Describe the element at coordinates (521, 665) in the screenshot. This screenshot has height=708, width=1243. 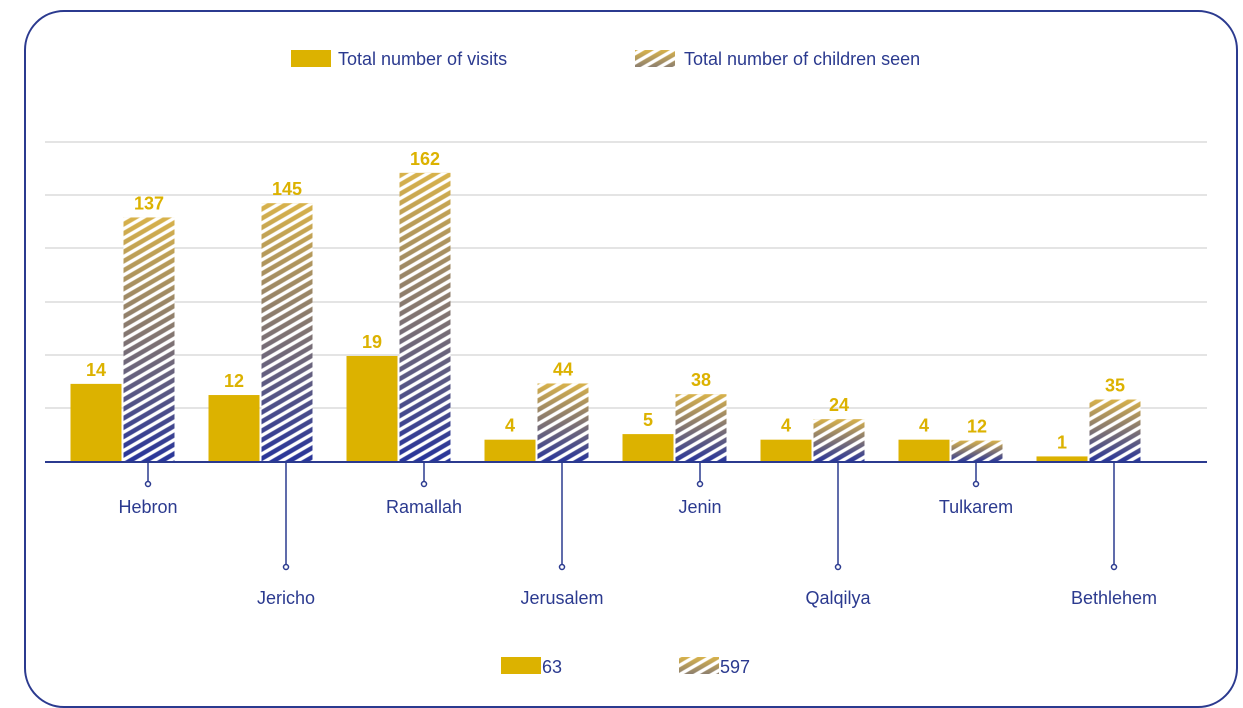
I see `total-visits-swatch` at that location.